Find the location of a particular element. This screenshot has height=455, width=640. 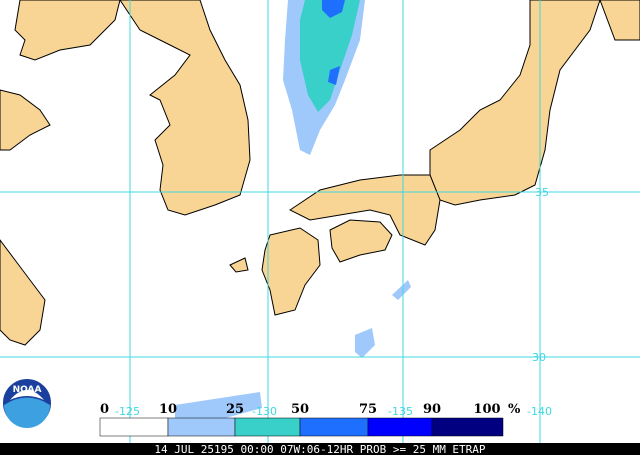

legend: 0 10 25 50 75 90 100 is located at coordinates (301, 419).